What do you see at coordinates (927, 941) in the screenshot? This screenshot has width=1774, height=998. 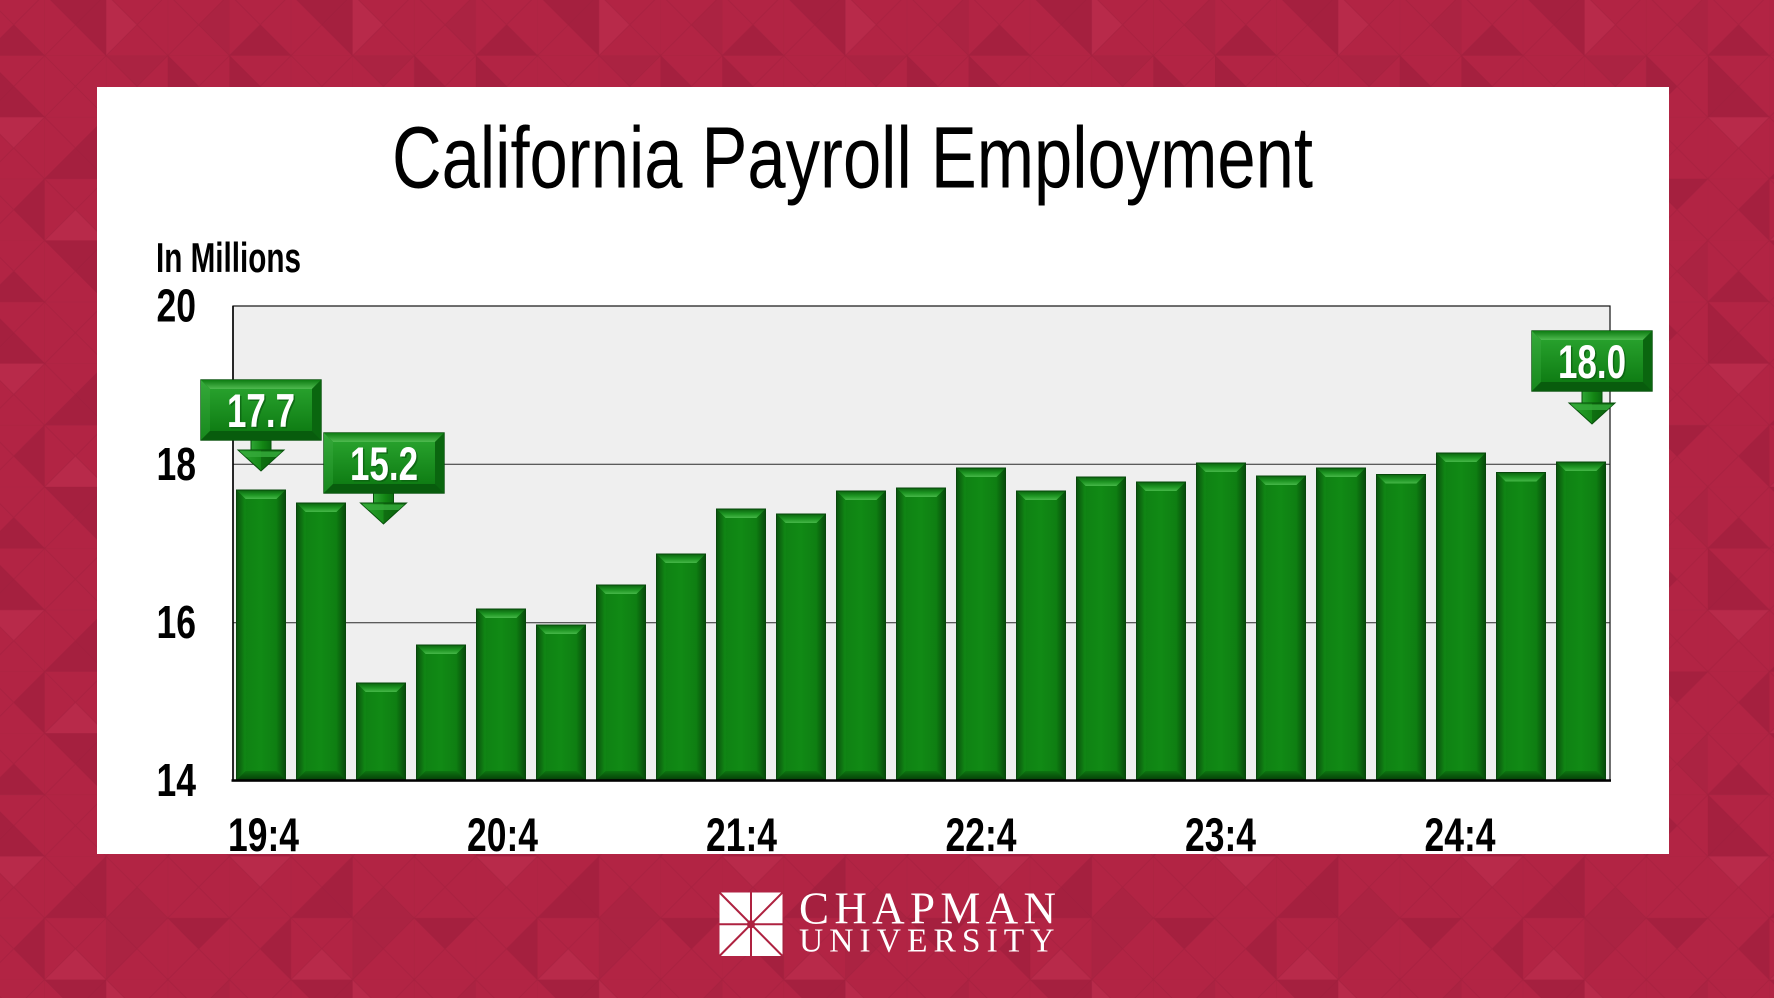 I see `svg-text: UNIVERSITY` at bounding box center [927, 941].